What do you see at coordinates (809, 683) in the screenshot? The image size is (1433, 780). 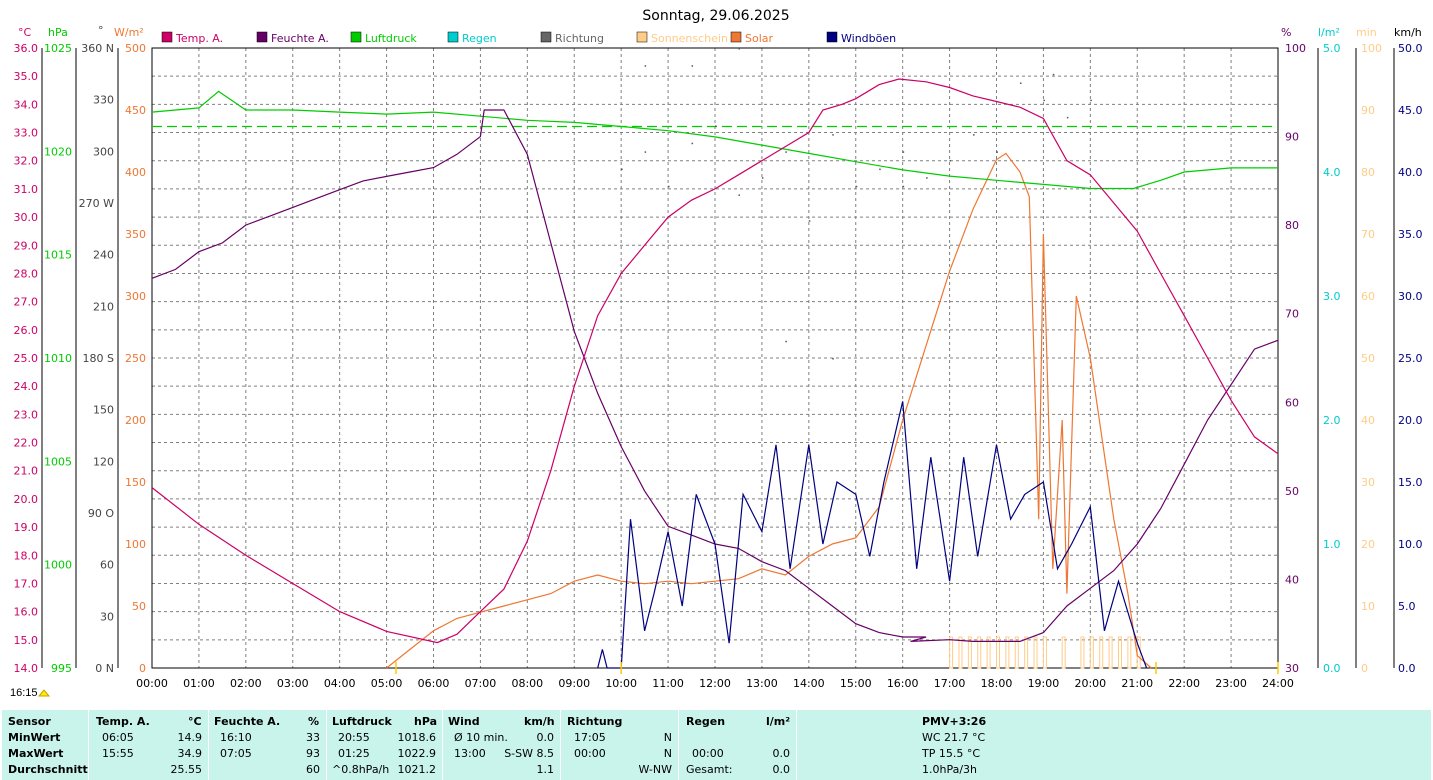 I see `x-tick: 14:00` at bounding box center [809, 683].